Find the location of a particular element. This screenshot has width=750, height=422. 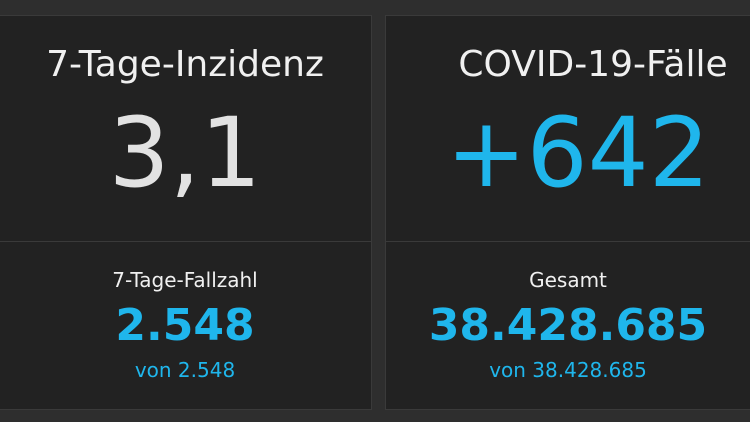

sub-label: Gesamt is located at coordinates (568, 280).